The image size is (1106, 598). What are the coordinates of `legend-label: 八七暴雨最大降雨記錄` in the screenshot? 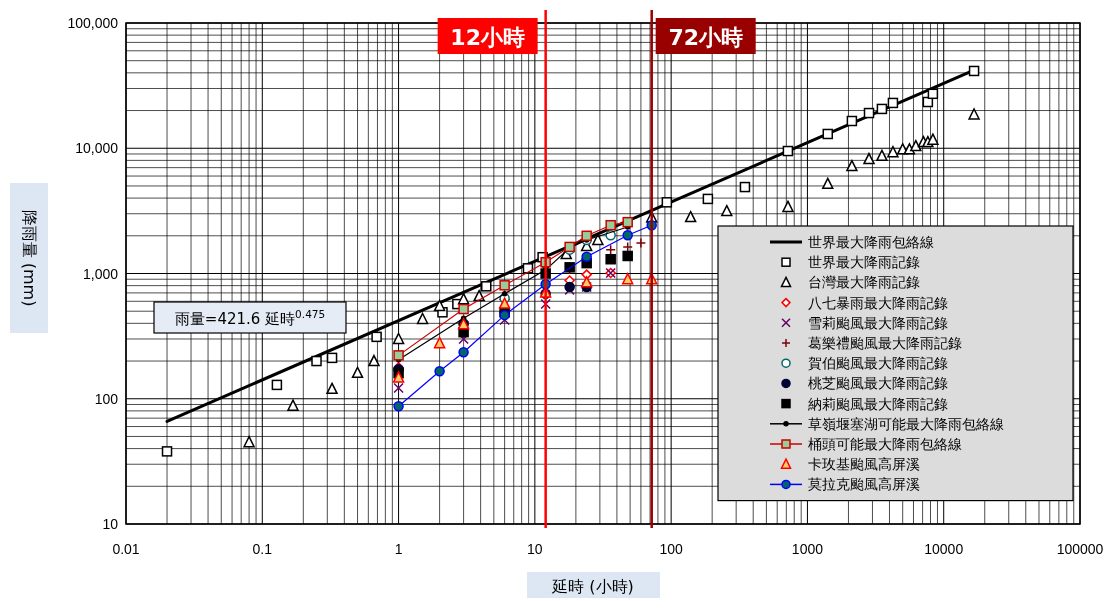 It's located at (878, 302).